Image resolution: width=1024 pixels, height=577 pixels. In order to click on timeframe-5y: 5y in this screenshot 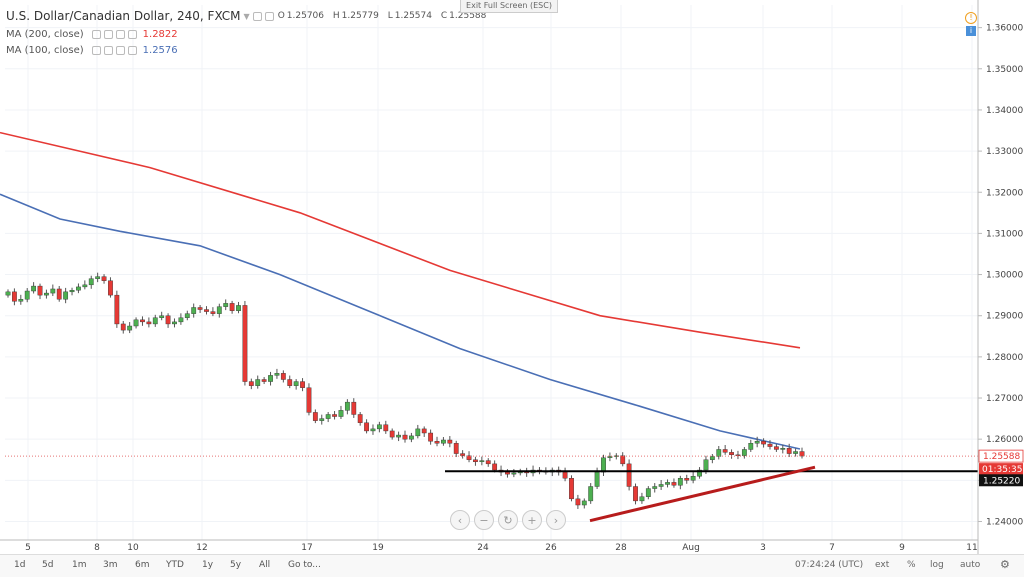, I will do `click(236, 565)`.